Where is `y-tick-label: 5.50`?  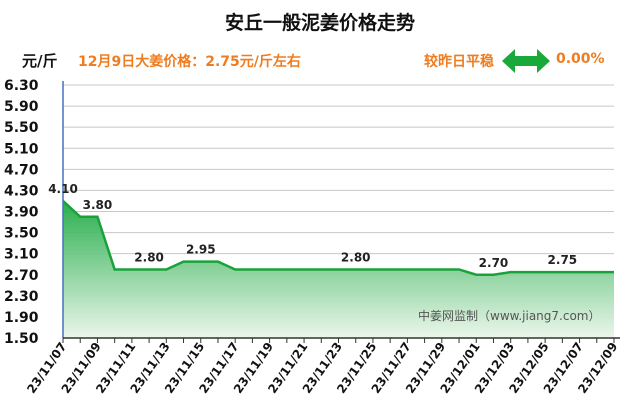 y-tick-label: 5.50 is located at coordinates (21, 128).